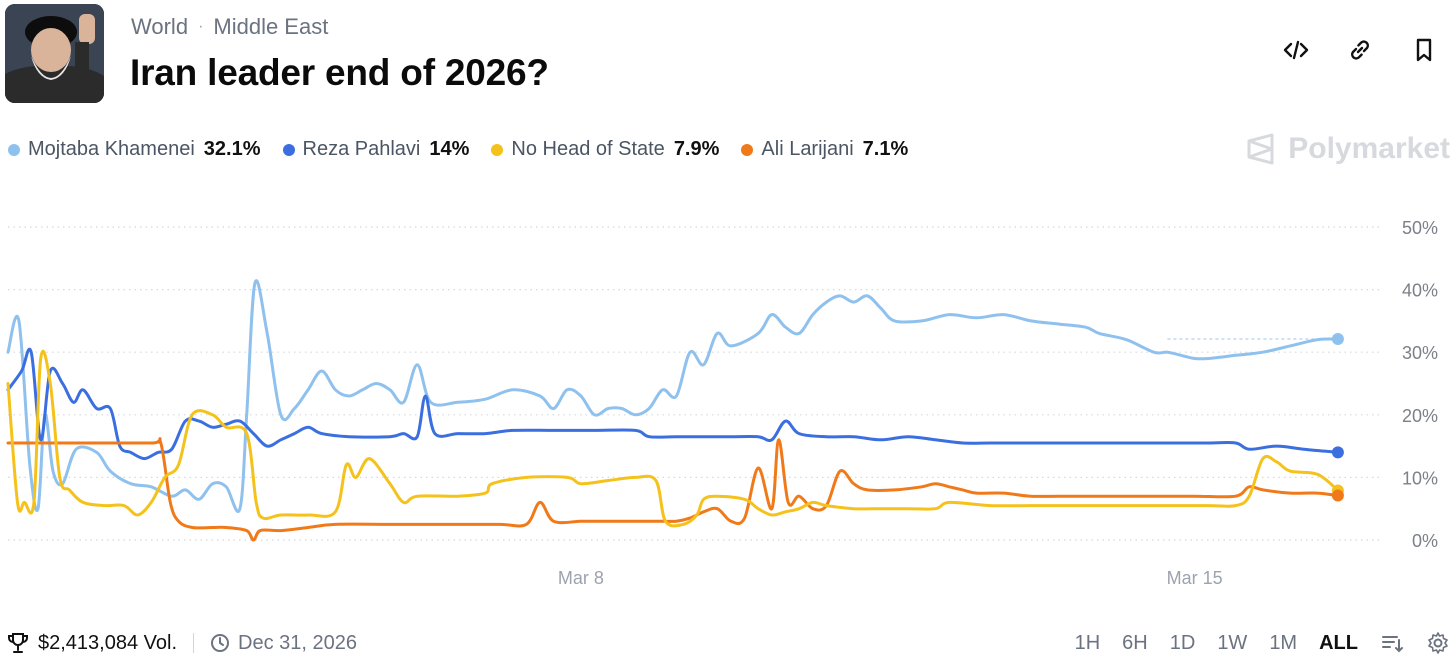 The image size is (1456, 661). What do you see at coordinates (1283, 642) in the screenshot?
I see `range-1m: 1M` at bounding box center [1283, 642].